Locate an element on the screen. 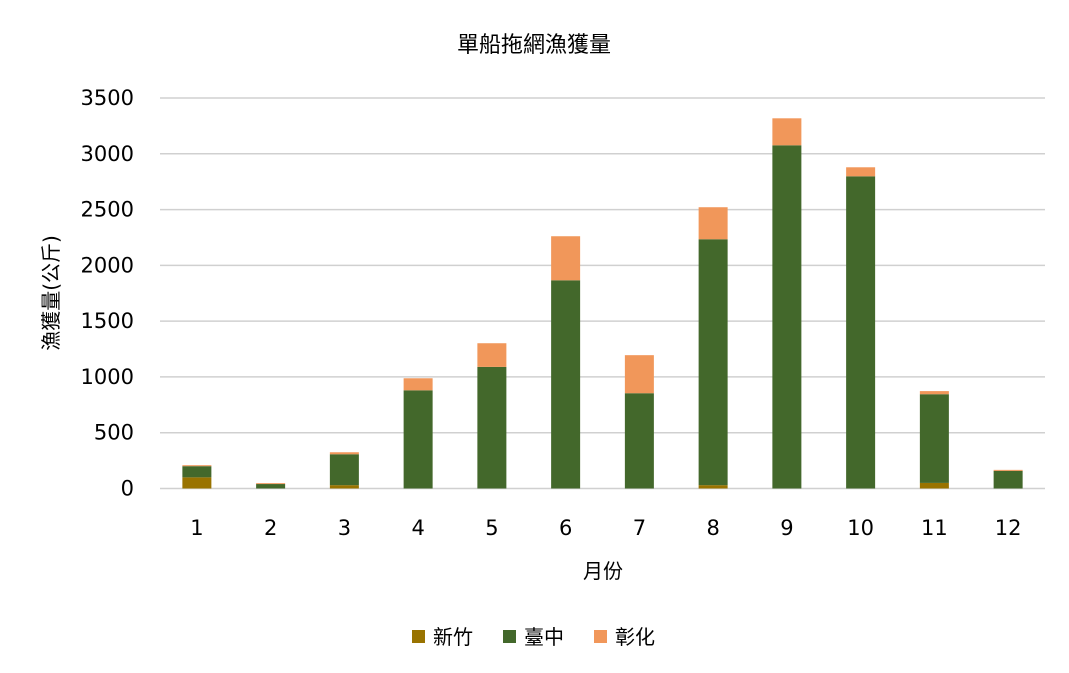 This screenshot has width=1069, height=673. bar-新竹-3 is located at coordinates (344, 487).